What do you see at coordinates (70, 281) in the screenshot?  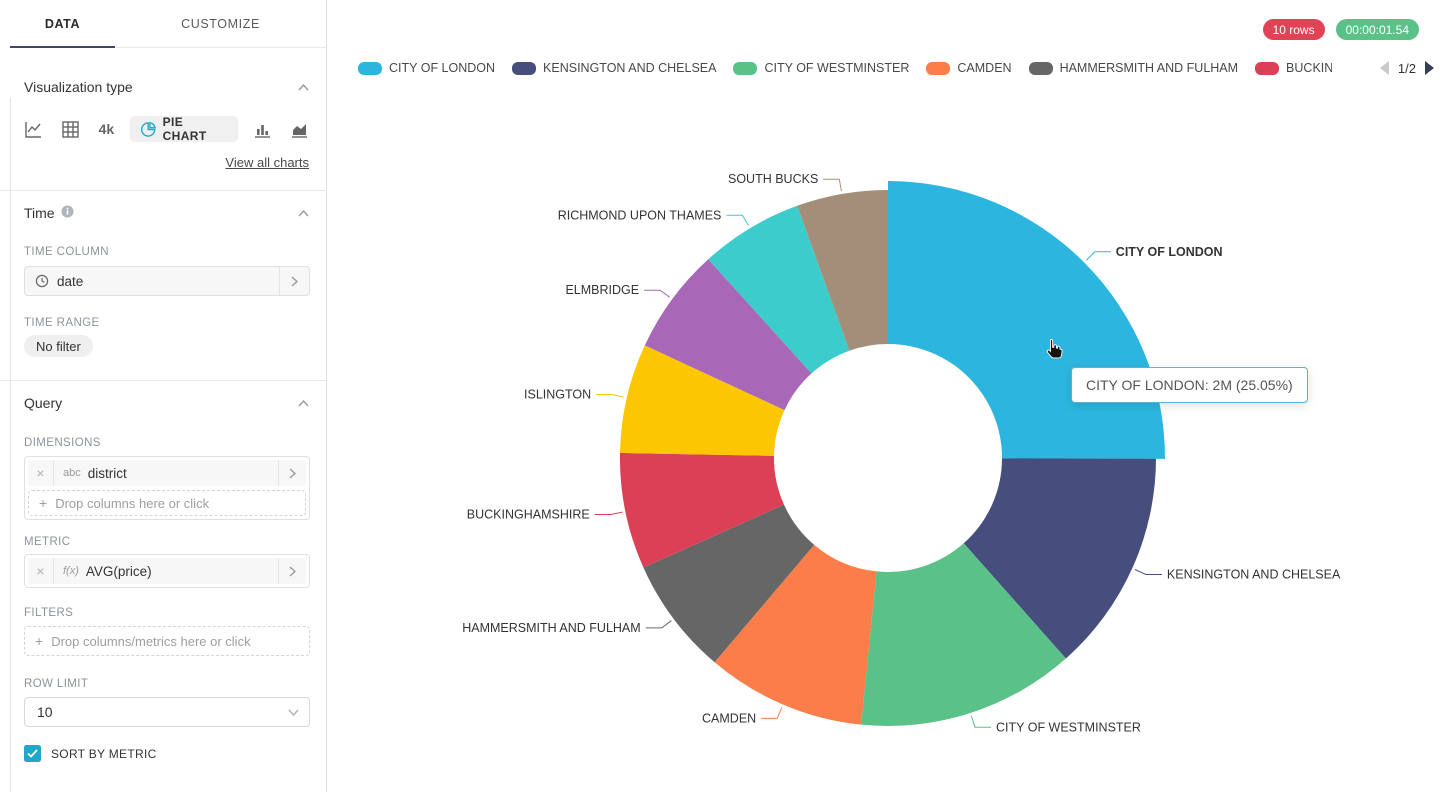 I see `time-column-value: date` at bounding box center [70, 281].